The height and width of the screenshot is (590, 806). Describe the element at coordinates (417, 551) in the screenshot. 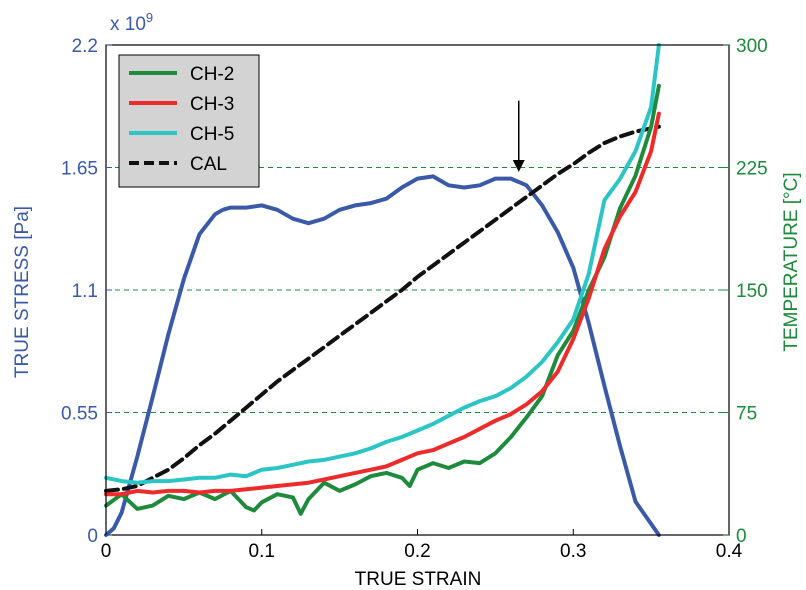

I see `x-tick-label: 0.2` at that location.